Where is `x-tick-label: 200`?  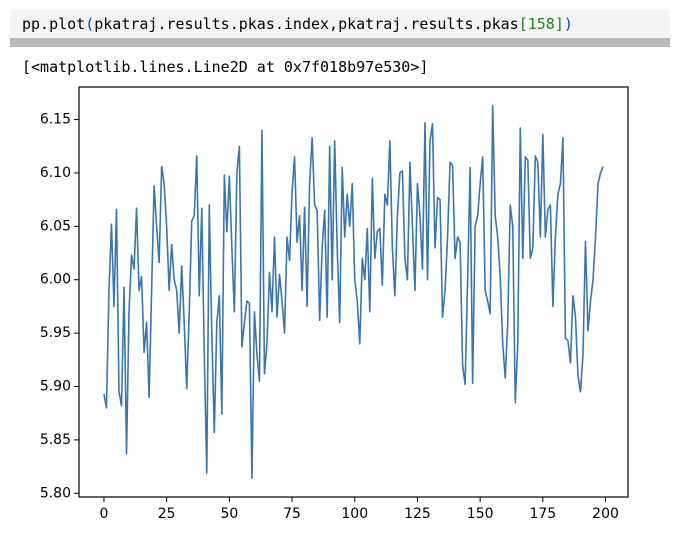 x-tick-label: 200 is located at coordinates (605, 514).